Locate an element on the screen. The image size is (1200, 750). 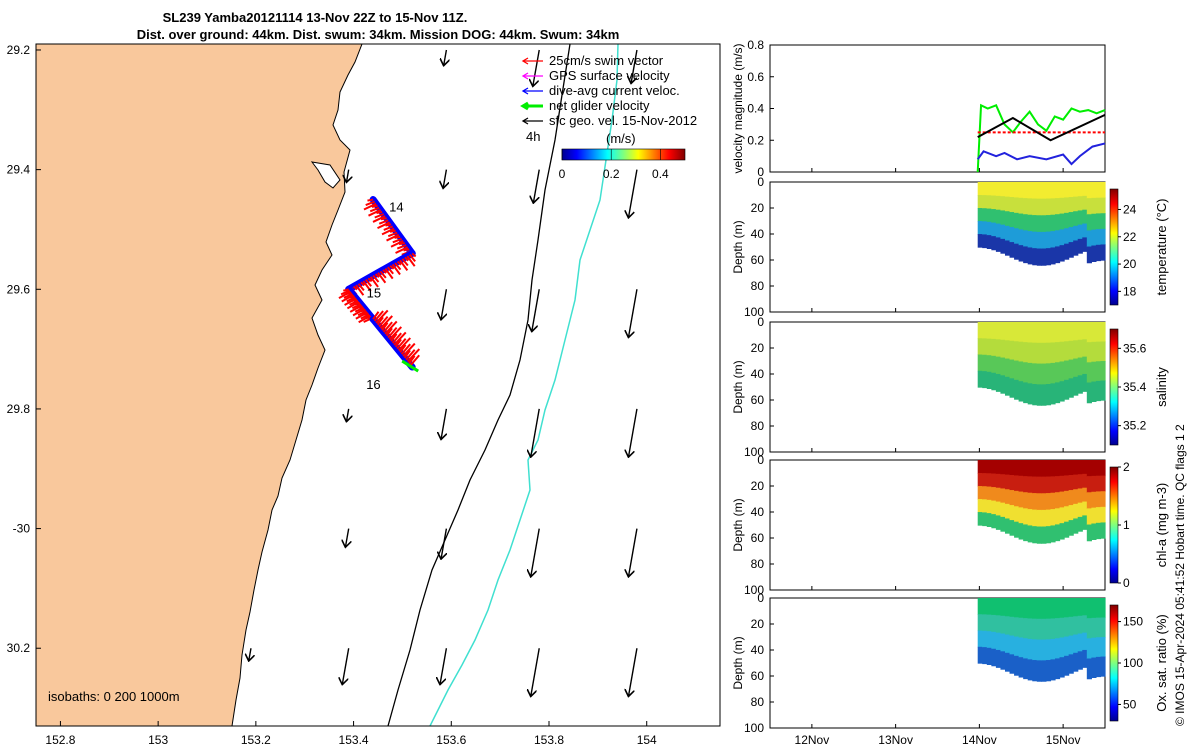
legend-label: sfc geo. vel. 15-Nov-2012 is located at coordinates (623, 120).